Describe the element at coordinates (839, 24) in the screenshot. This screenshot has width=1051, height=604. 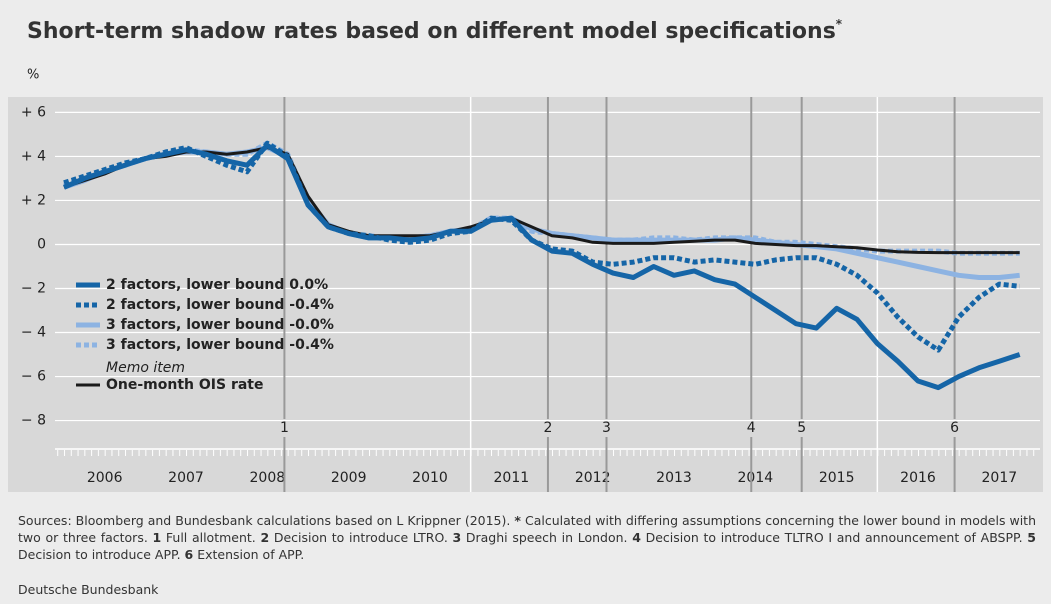
I see `title-mark: *` at that location.